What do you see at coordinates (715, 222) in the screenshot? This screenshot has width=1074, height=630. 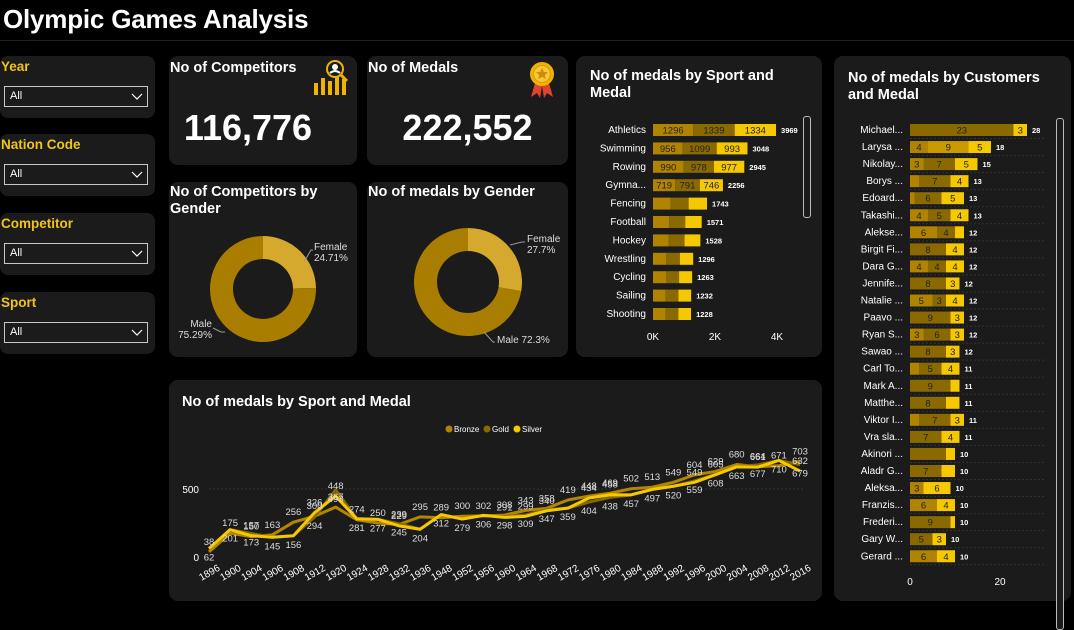 I see `total-label: 1571` at bounding box center [715, 222].